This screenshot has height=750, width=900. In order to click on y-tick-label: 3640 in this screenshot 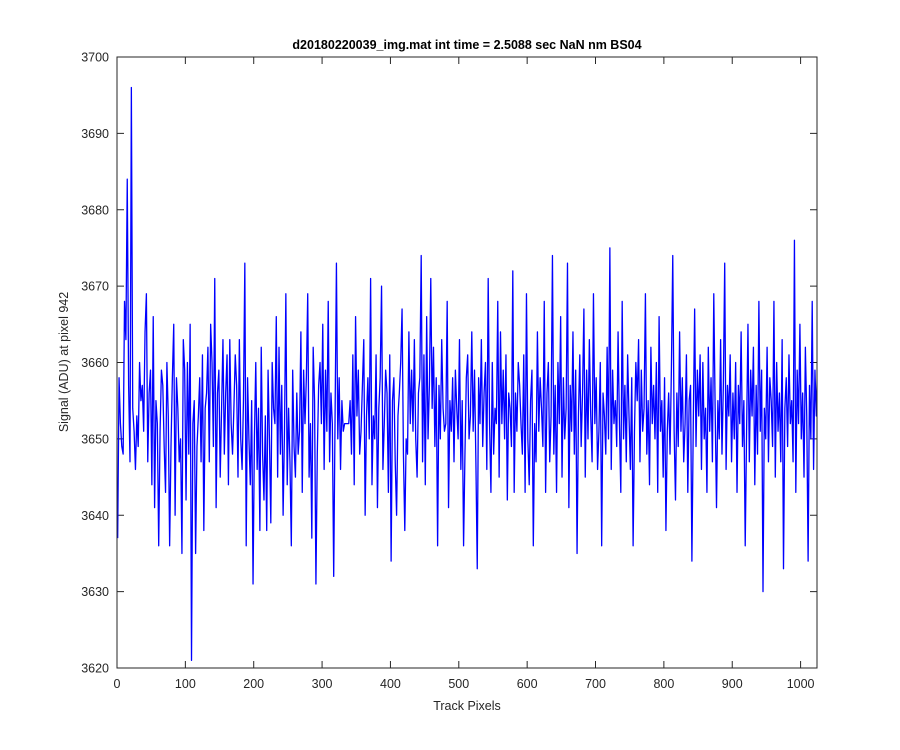, I will do `click(95, 516)`.